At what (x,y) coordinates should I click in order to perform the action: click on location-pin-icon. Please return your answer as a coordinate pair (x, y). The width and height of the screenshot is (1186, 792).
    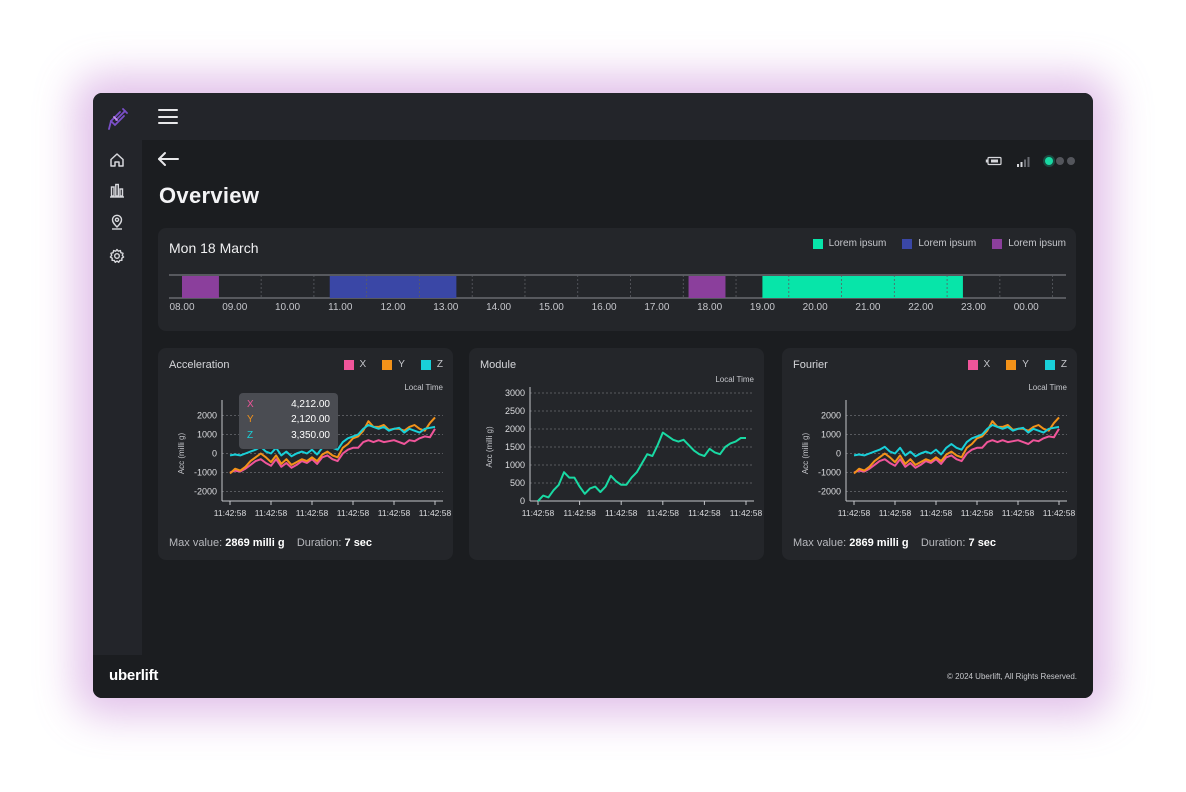
    Looking at the image, I should click on (117, 222).